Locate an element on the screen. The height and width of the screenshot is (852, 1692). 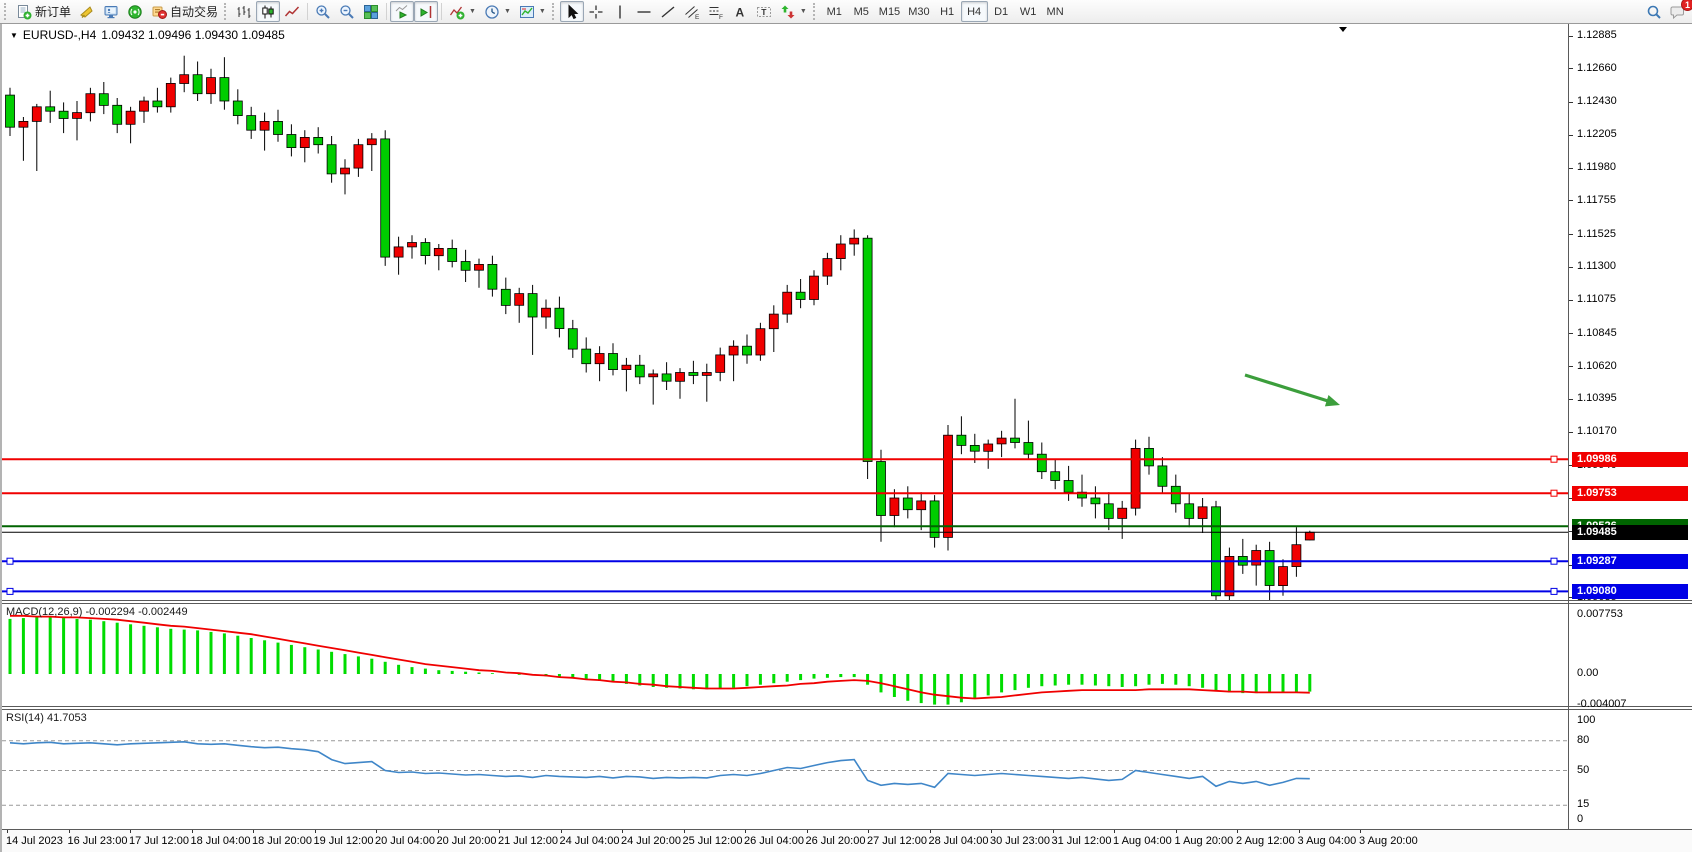
toolbar-grip is located at coordinates (226, 11).